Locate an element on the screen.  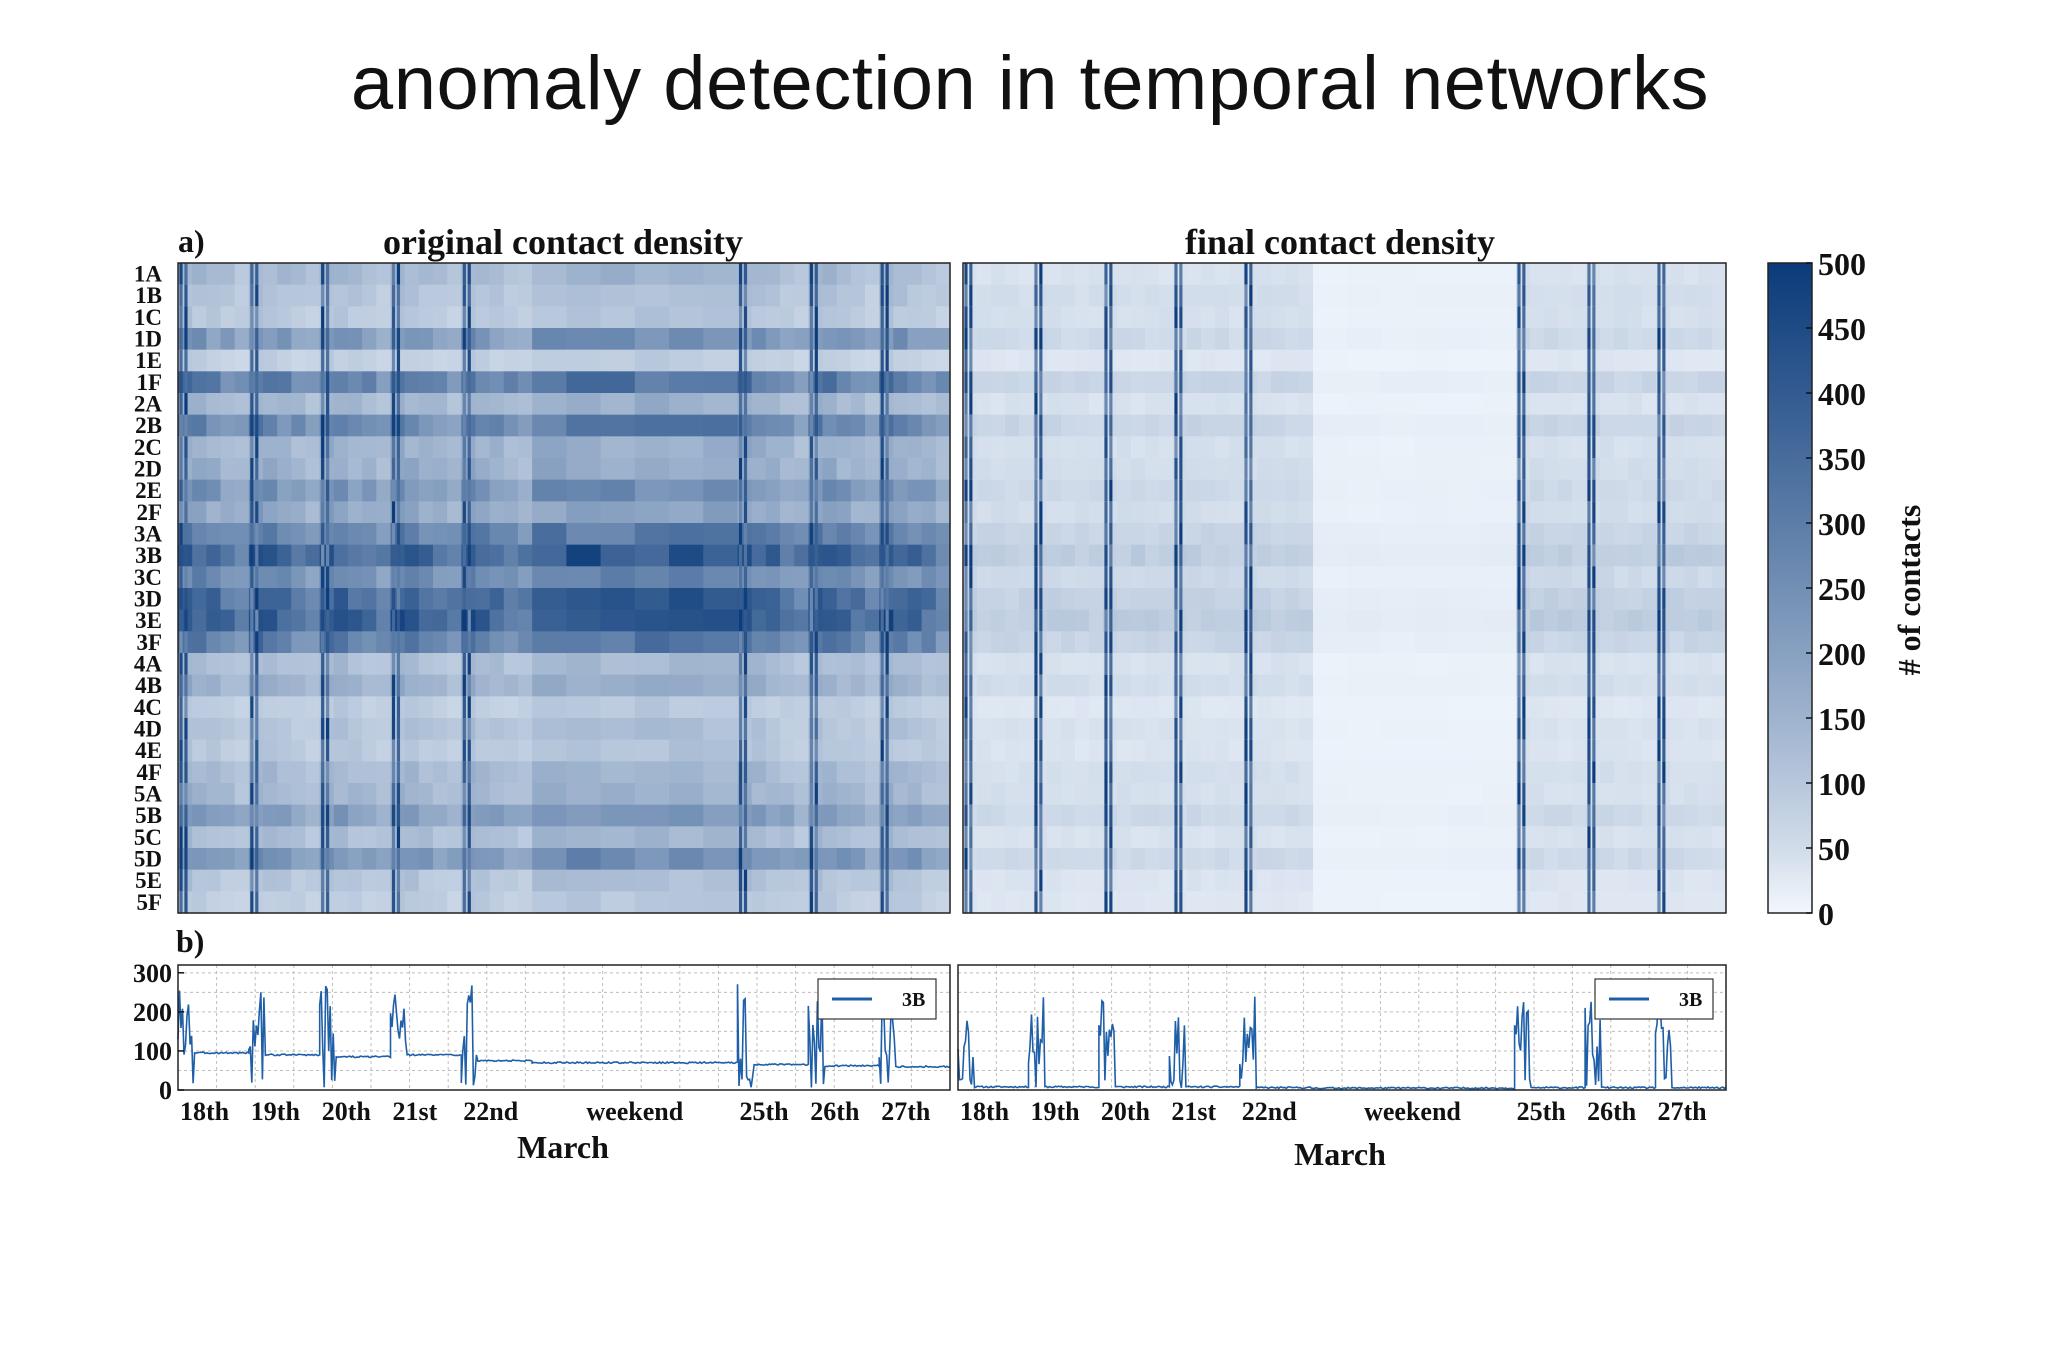
left-xaxis-label: March is located at coordinates (563, 1147).